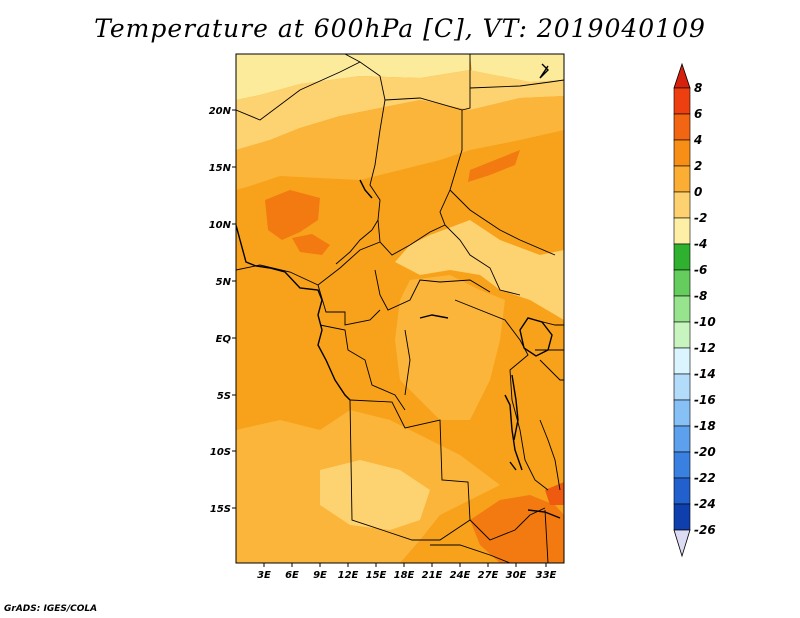 The width and height of the screenshot is (800, 618). What do you see at coordinates (220, 225) in the screenshot?
I see `lat-label-10n: 10N` at bounding box center [220, 225].